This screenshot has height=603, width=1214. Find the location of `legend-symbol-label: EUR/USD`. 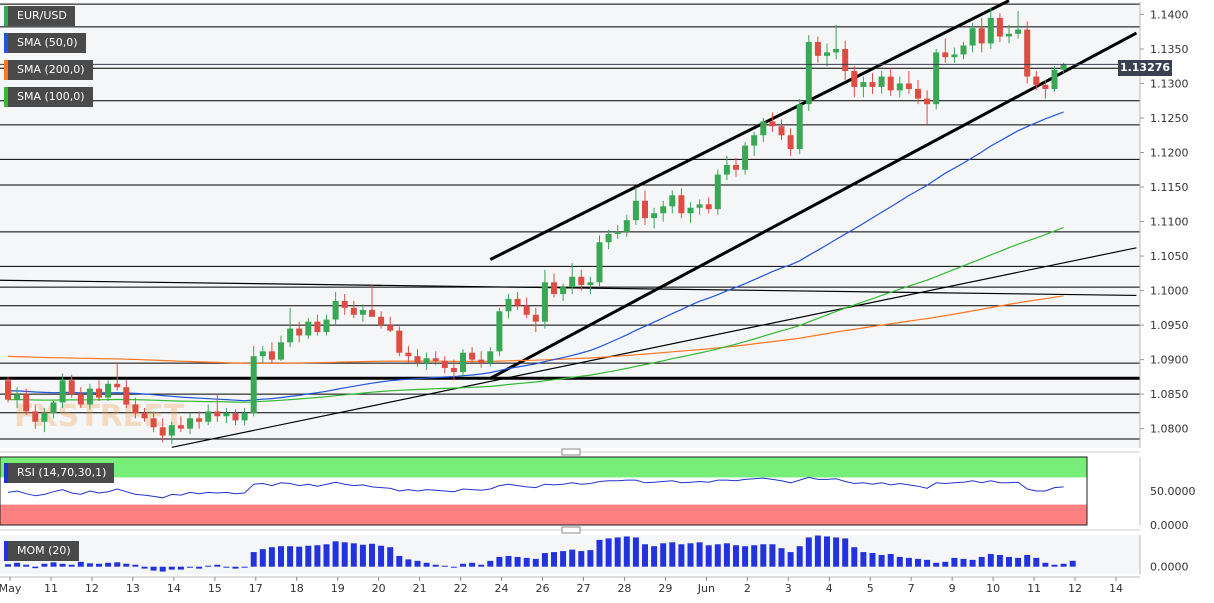

legend-symbol-label: EUR/USD is located at coordinates (42, 15).